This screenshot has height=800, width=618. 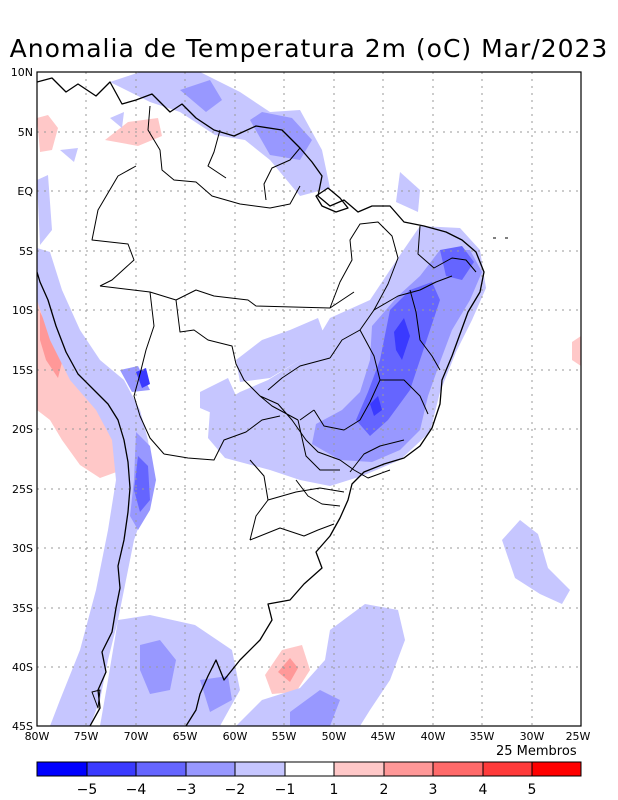 What do you see at coordinates (483, 790) in the screenshot?
I see `colorbar-label: 4` at bounding box center [483, 790].